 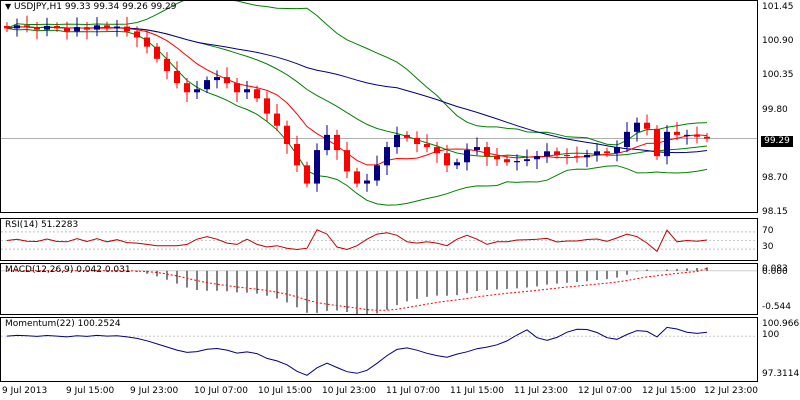 I want to click on rsi-title: RSI(14) 51.2283, so click(x=42, y=225).